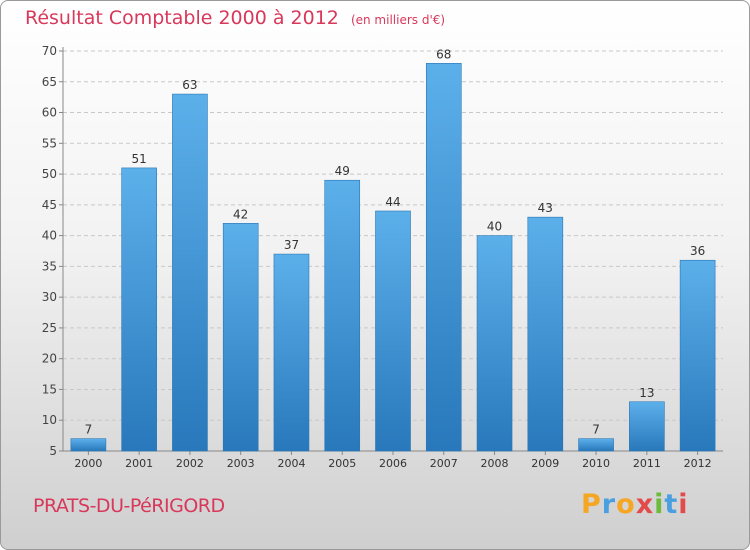 This screenshot has width=750, height=550. Describe the element at coordinates (443, 54) in the screenshot. I see `data-label: 68` at that location.